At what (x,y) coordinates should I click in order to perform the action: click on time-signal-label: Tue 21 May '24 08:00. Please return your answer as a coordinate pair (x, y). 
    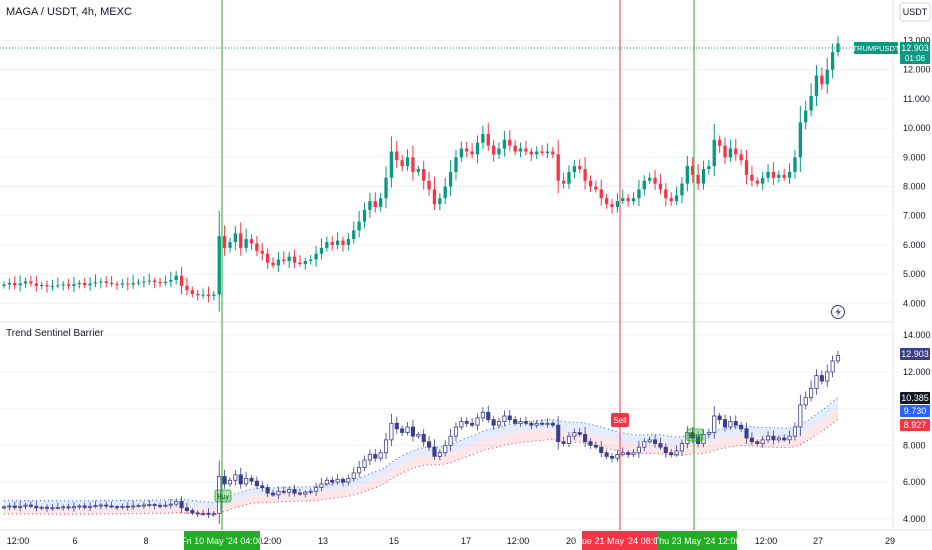
    Looking at the image, I should click on (620, 541).